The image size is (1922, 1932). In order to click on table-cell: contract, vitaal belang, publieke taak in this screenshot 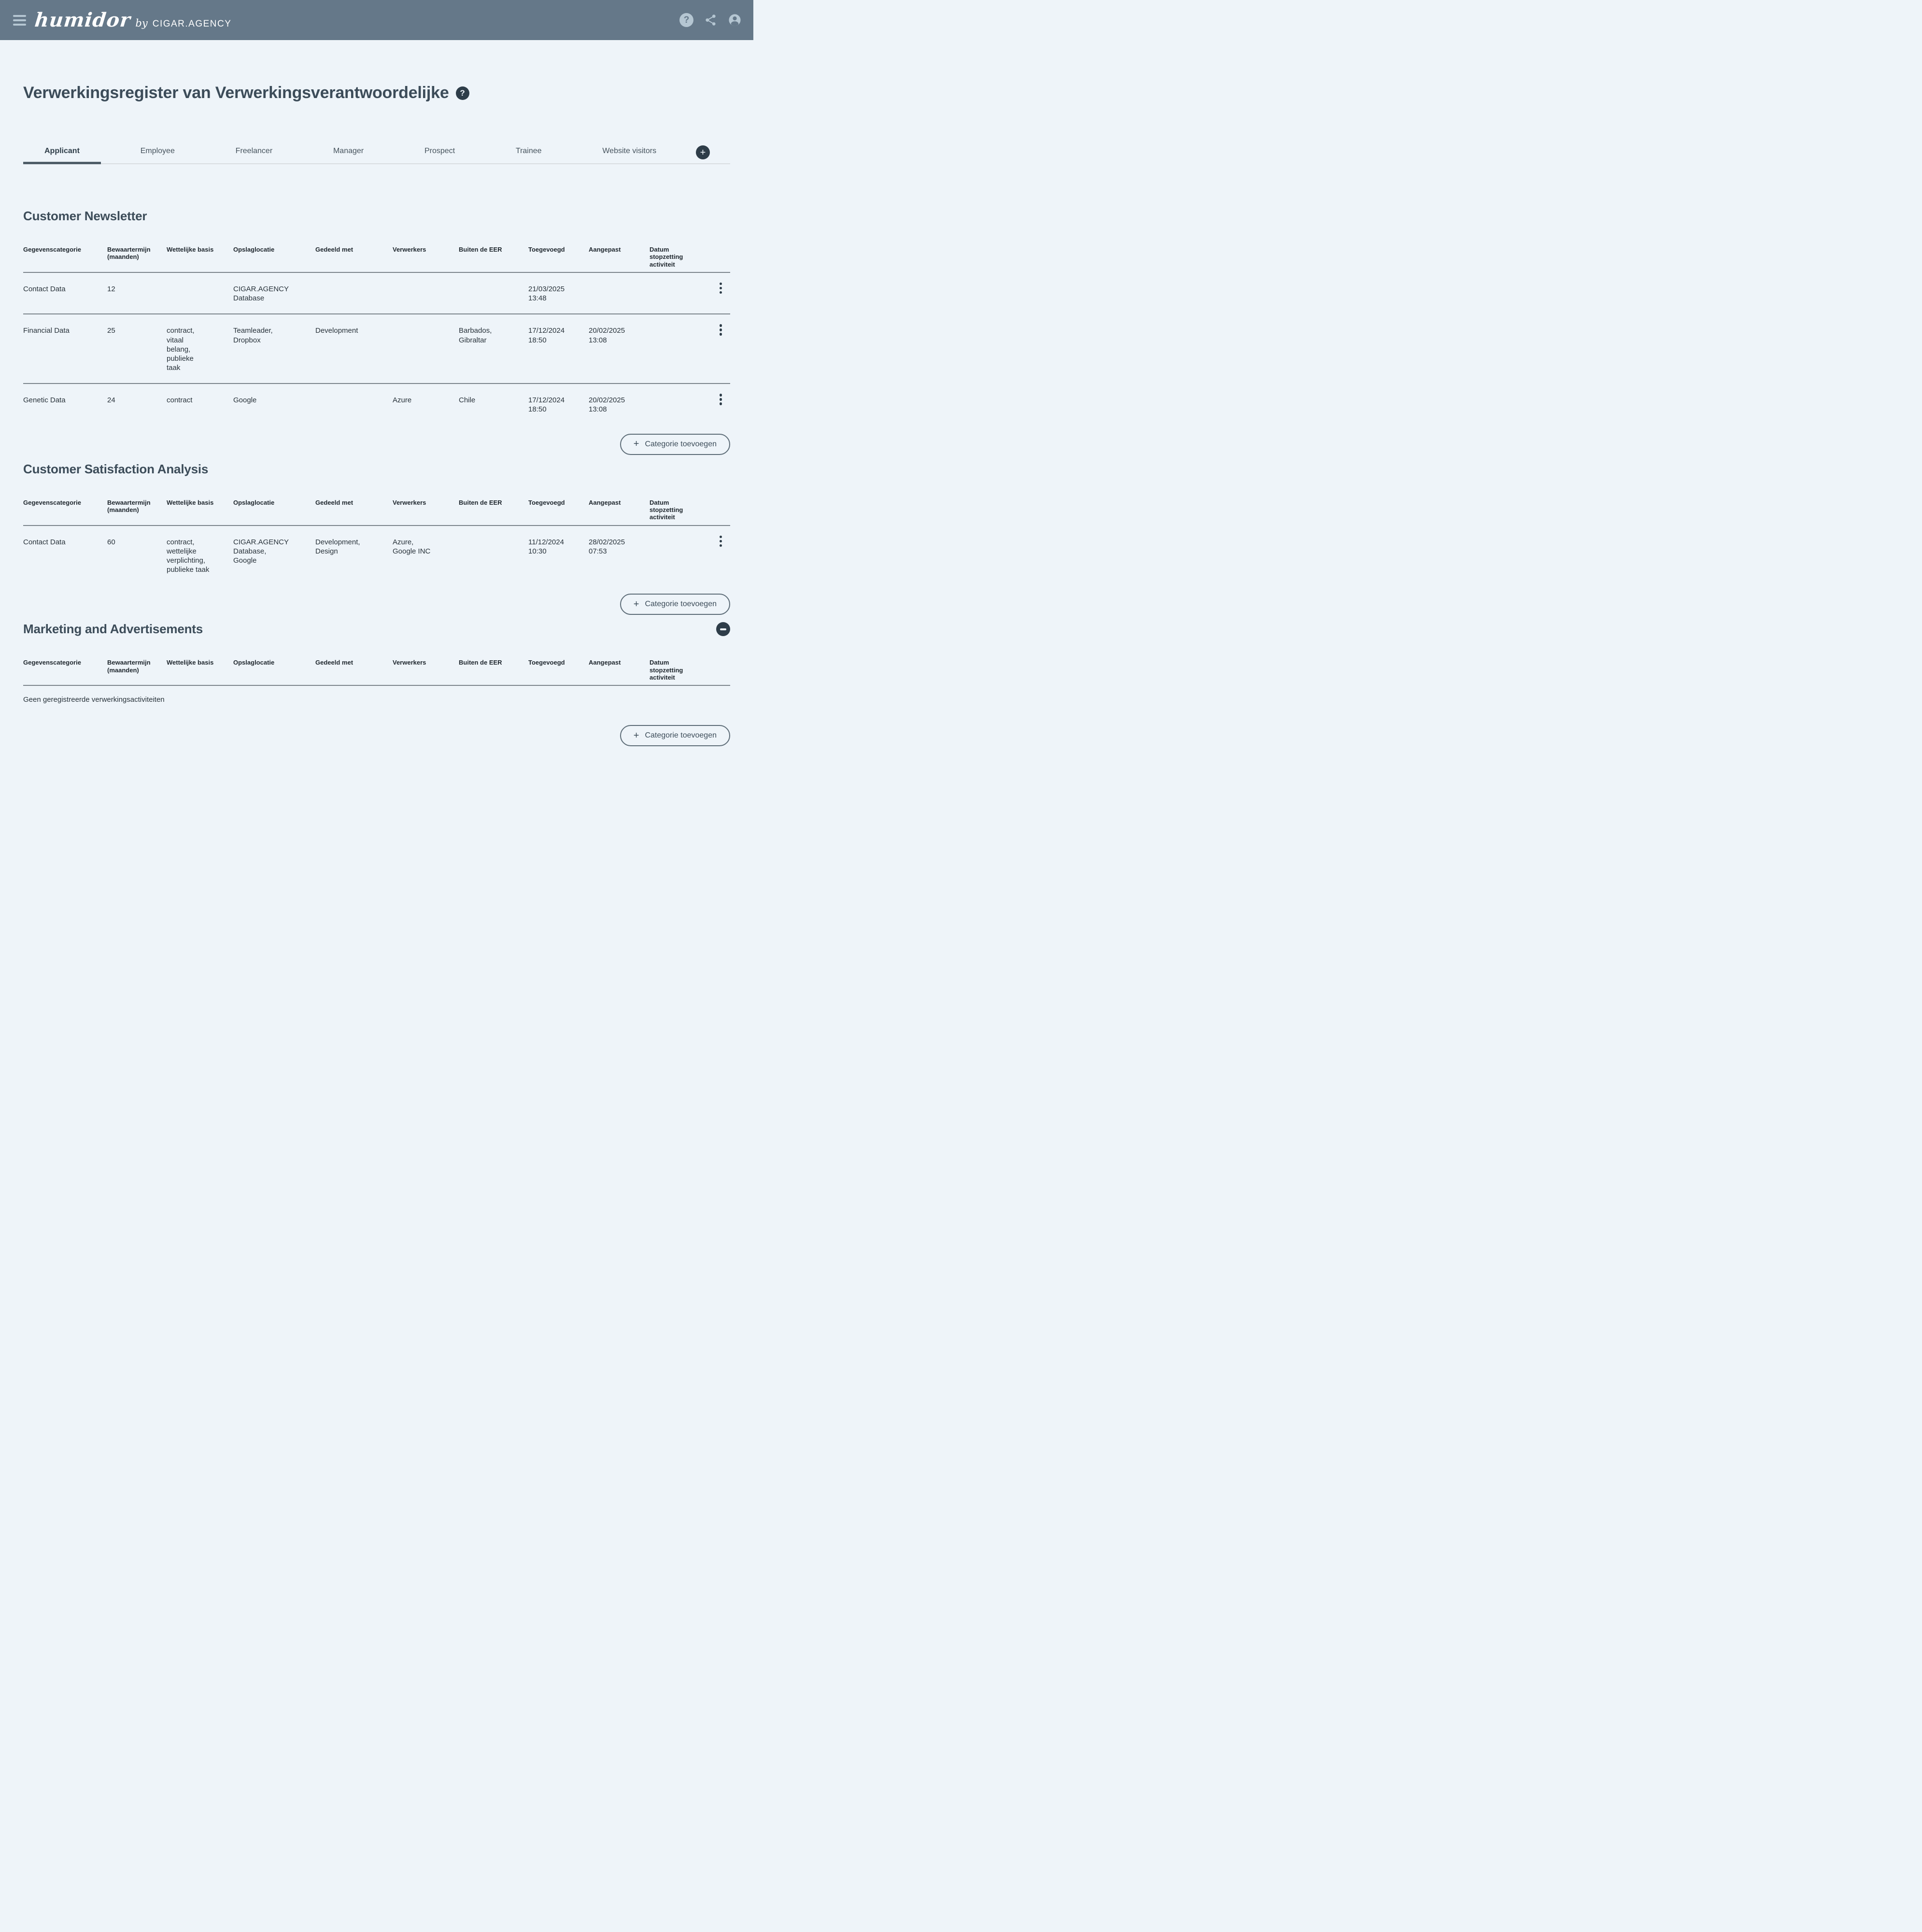, I will do `click(181, 349)`.